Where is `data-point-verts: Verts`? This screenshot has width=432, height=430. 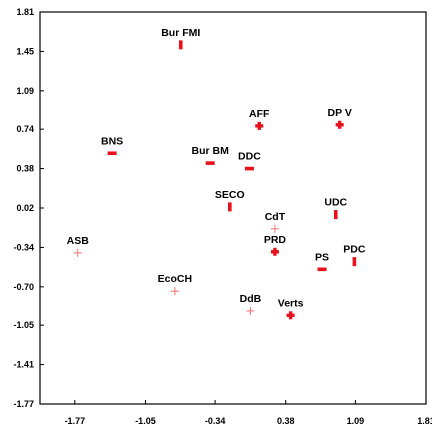 data-point-verts: Verts is located at coordinates (291, 308).